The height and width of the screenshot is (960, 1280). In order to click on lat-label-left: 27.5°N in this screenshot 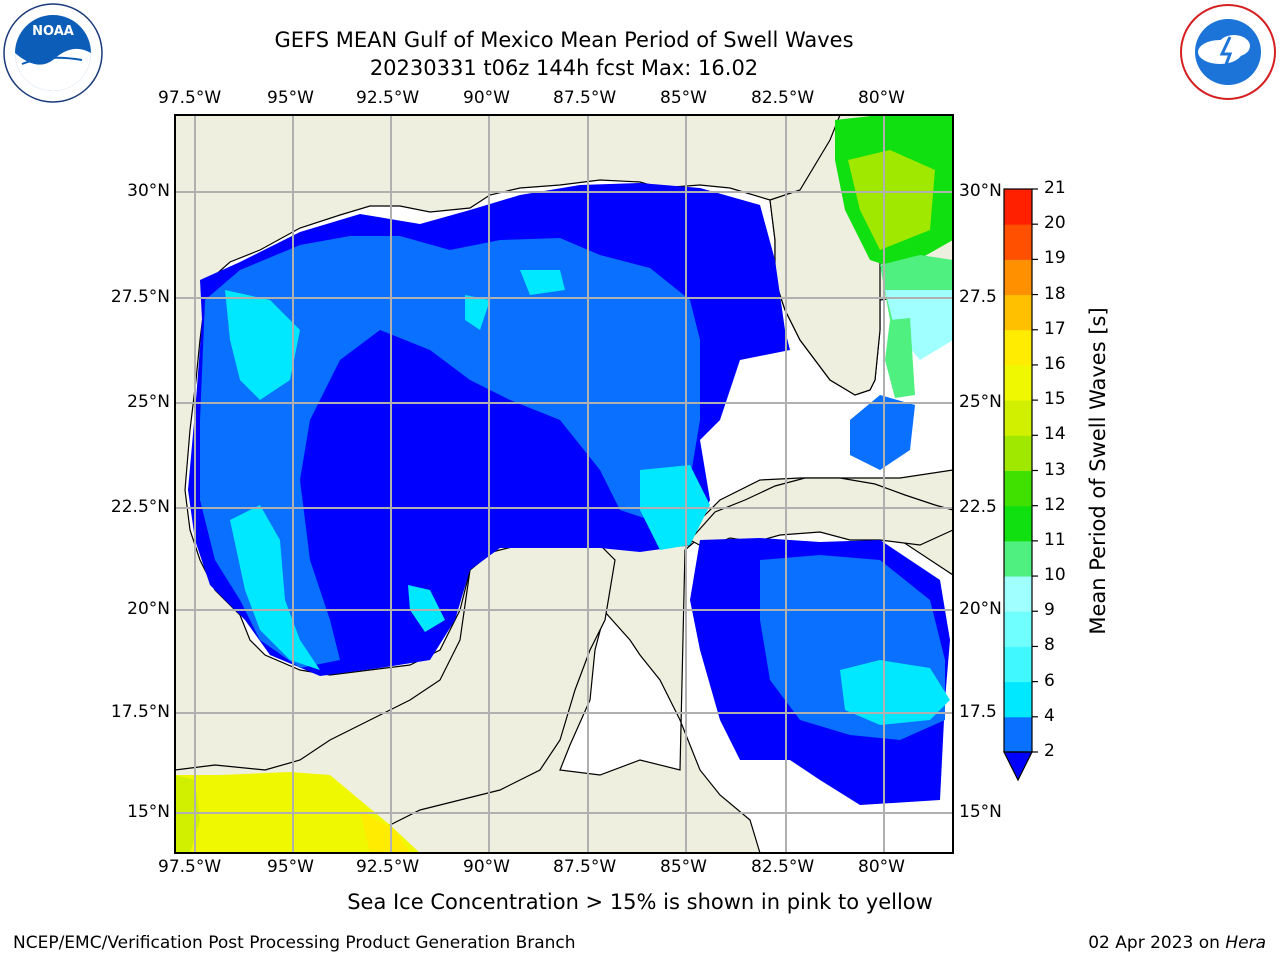, I will do `click(140, 297)`.